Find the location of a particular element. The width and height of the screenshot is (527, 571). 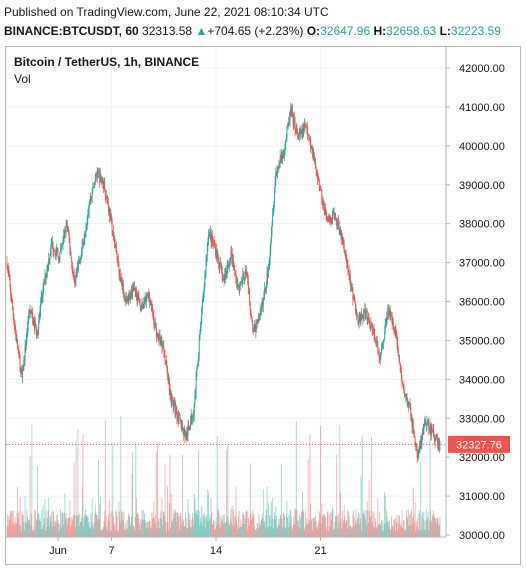

last-price-tag: 32327.76 is located at coordinates (479, 444).